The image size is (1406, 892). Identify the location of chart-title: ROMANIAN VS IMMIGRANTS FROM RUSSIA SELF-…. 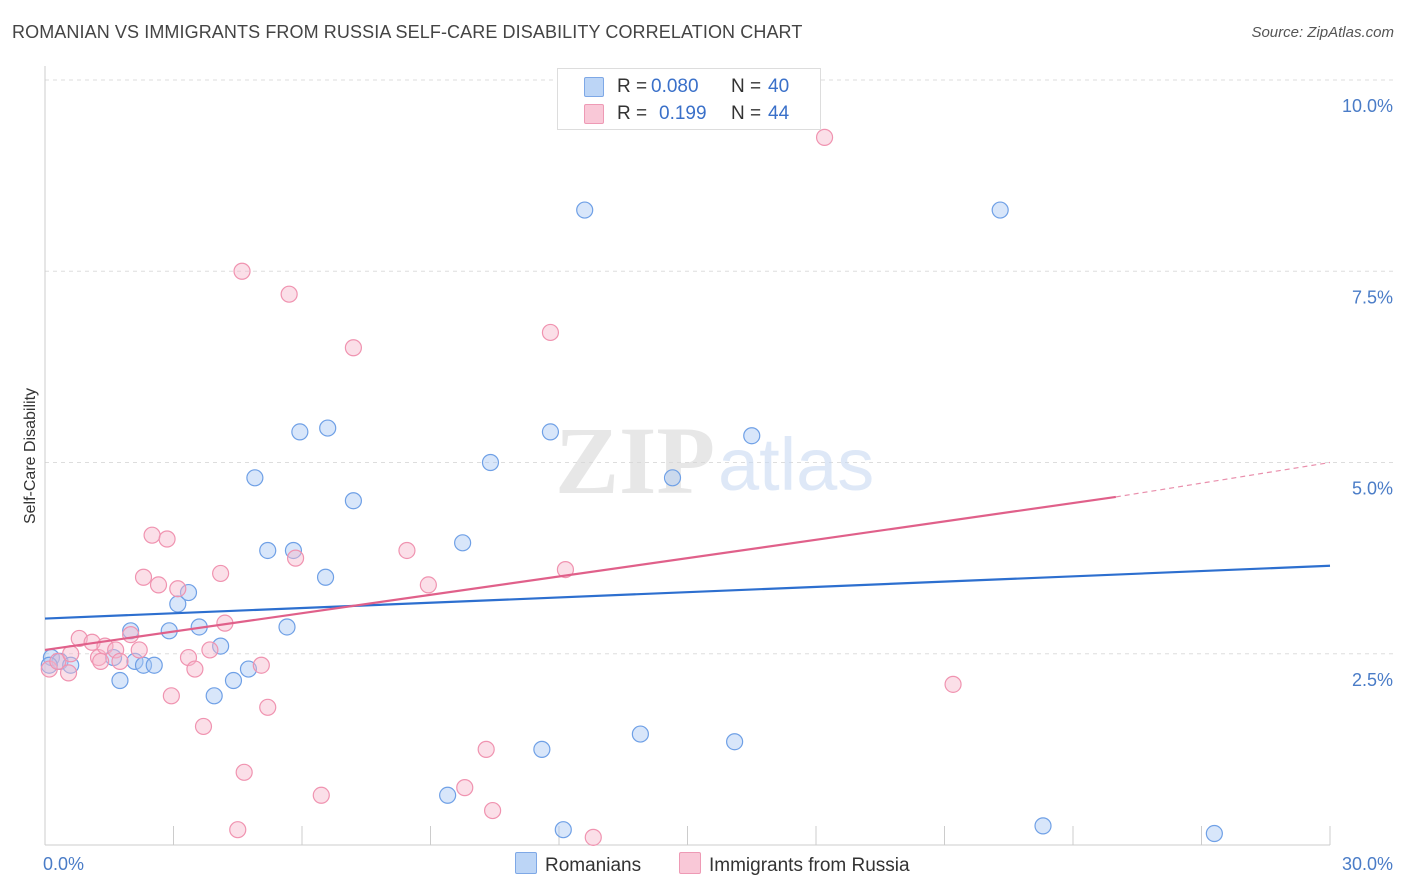
(407, 32).